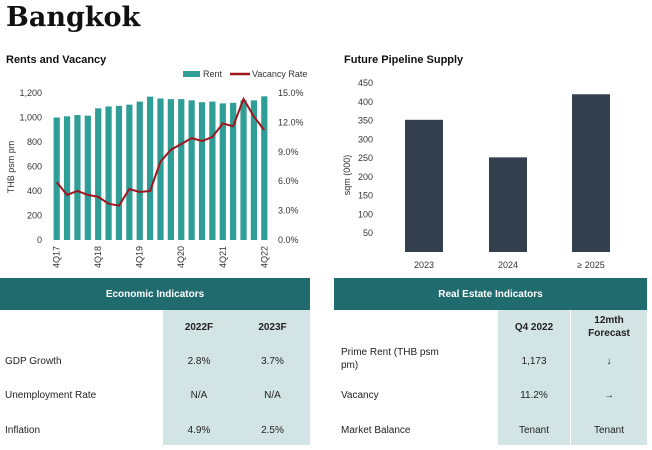 The image size is (652, 450). Describe the element at coordinates (365, 158) in the screenshot. I see `y-tick-label: 250` at that location.